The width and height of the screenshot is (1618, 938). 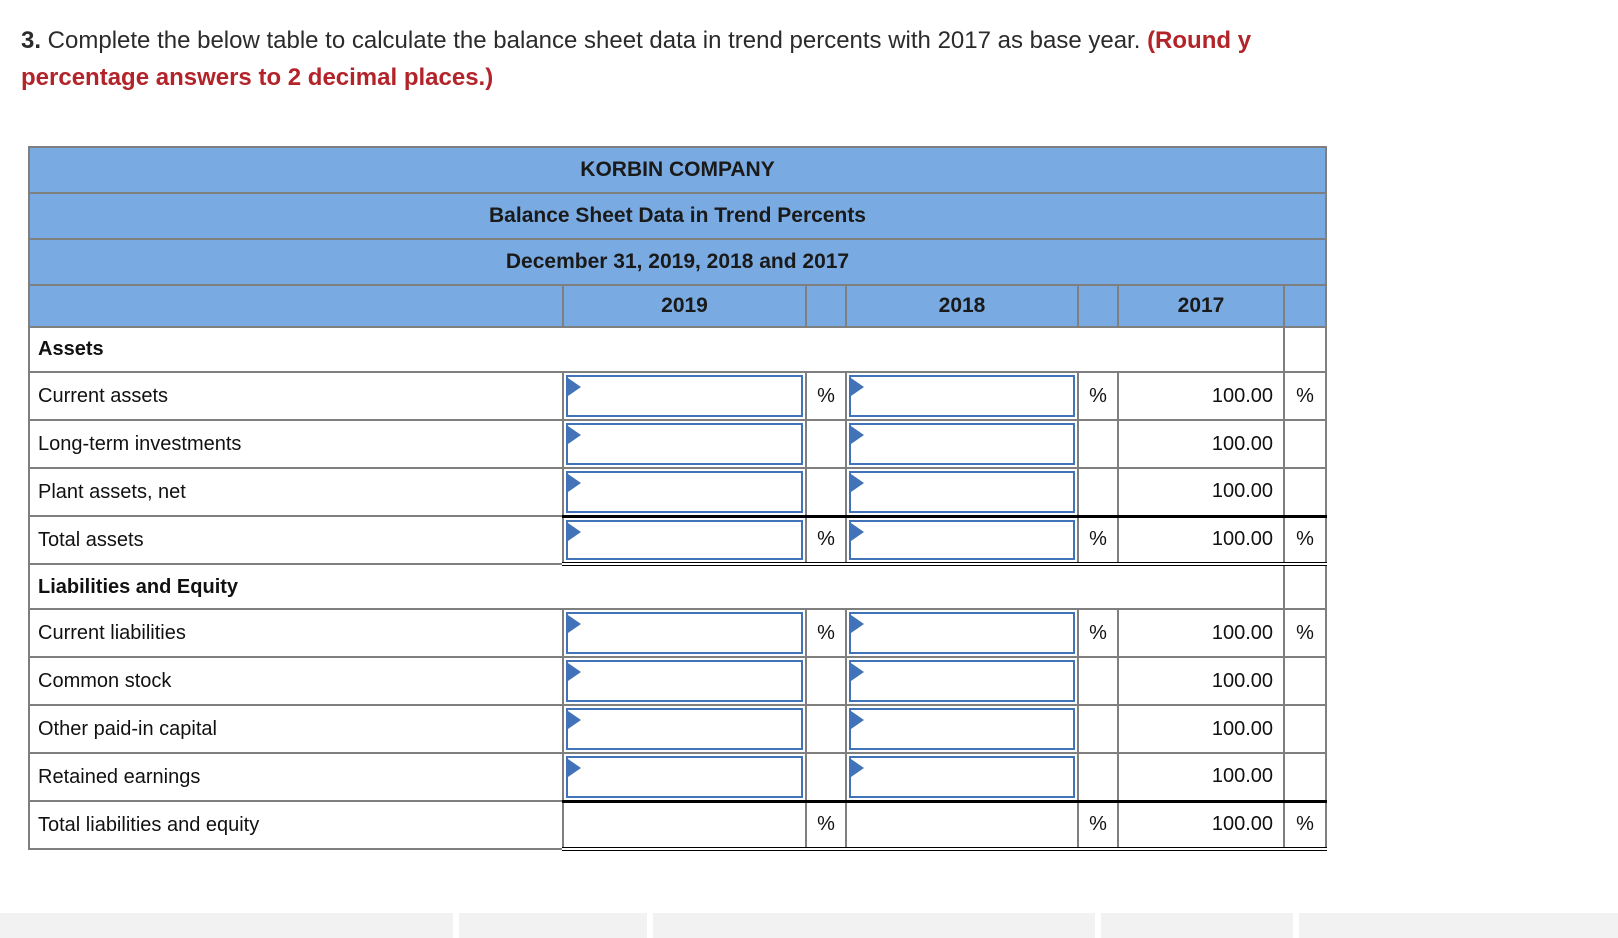 What do you see at coordinates (296, 729) in the screenshot?
I see `row-label: Other paid-in capital` at bounding box center [296, 729].